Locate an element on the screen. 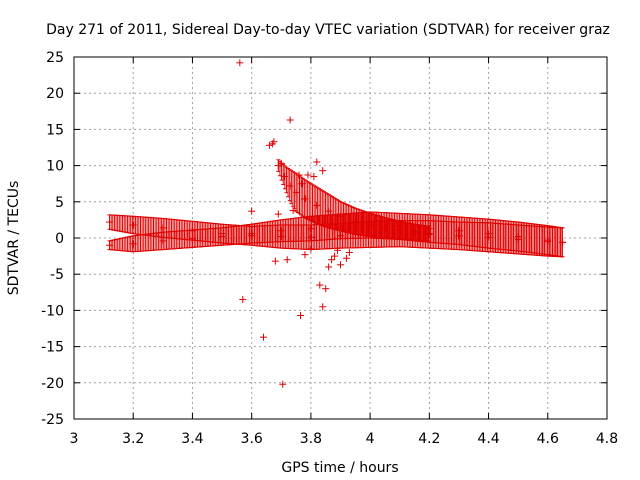 This screenshot has width=640, height=480. y-tick-label: -10 is located at coordinates (52, 311).